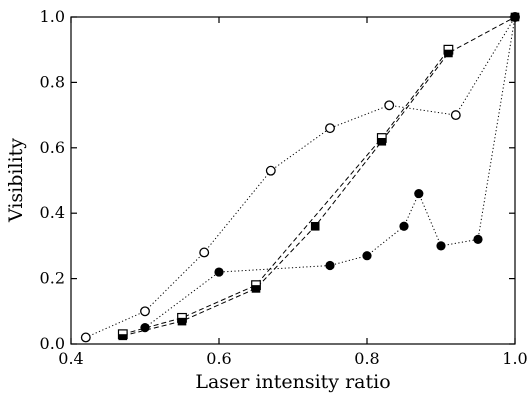 The width and height of the screenshot is (527, 395). What do you see at coordinates (52, 343) in the screenshot?
I see `y-tick-label: 0.0` at bounding box center [52, 343].